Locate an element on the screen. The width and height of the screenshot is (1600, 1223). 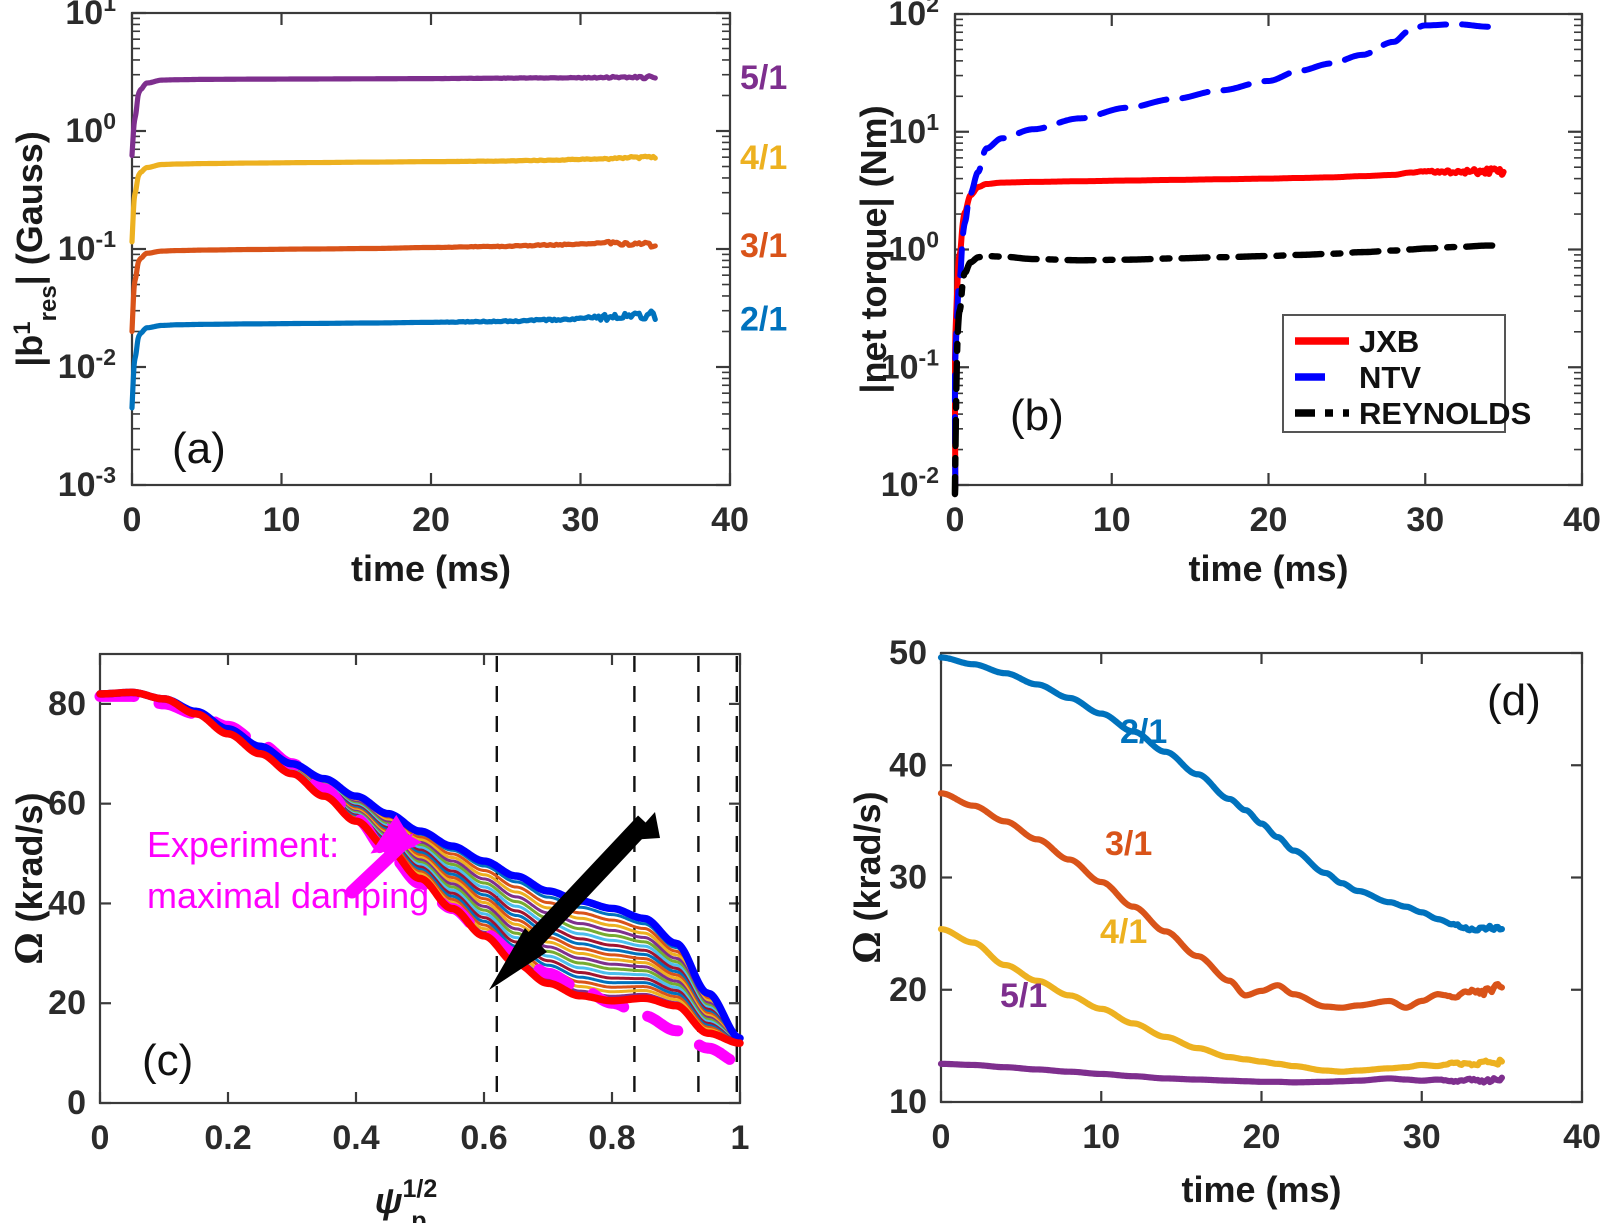
panel-c-xtick-label: 0.2 is located at coordinates (227, 1138).